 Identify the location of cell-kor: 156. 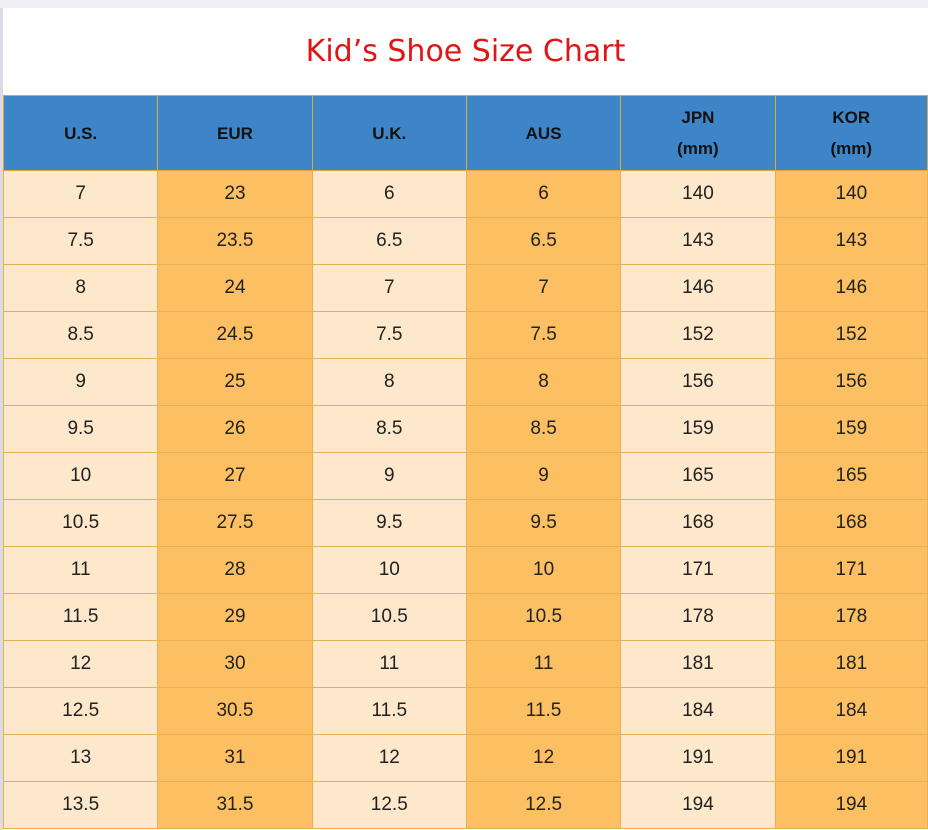
(851, 382).